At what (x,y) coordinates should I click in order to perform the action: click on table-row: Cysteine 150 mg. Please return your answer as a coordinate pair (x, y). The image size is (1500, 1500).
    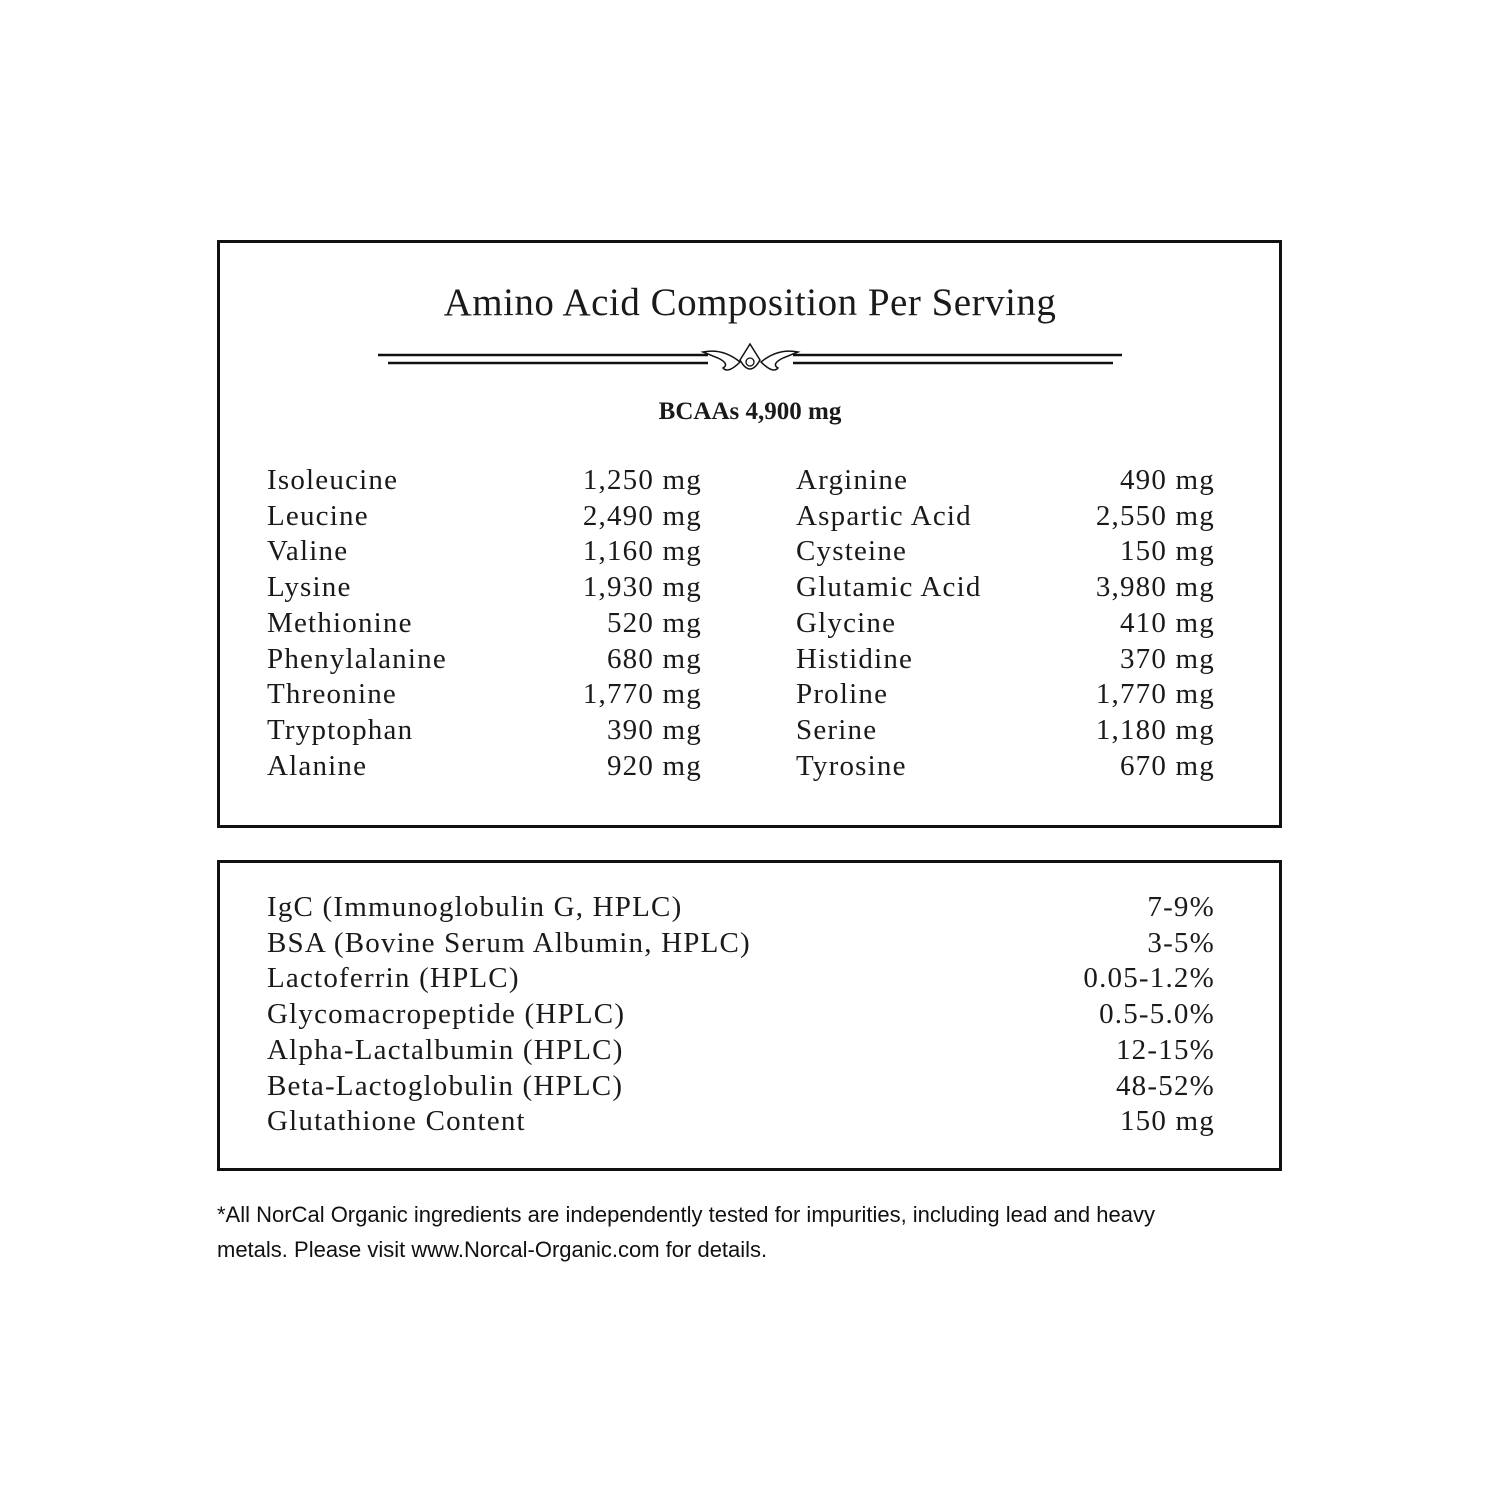
    Looking at the image, I should click on (1005, 551).